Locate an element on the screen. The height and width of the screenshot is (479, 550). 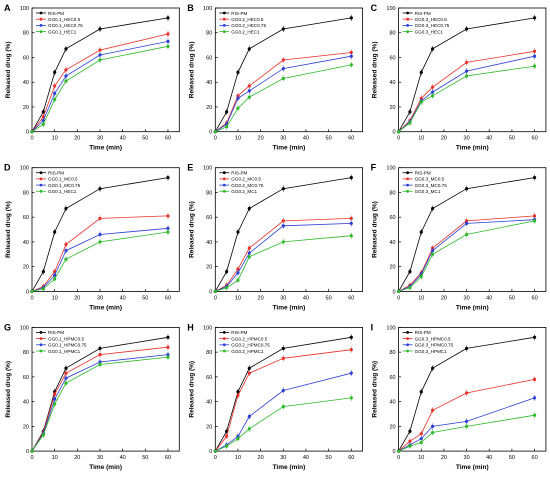
legend-entry: GG0.3_HEC0.5 is located at coordinates (431, 19).